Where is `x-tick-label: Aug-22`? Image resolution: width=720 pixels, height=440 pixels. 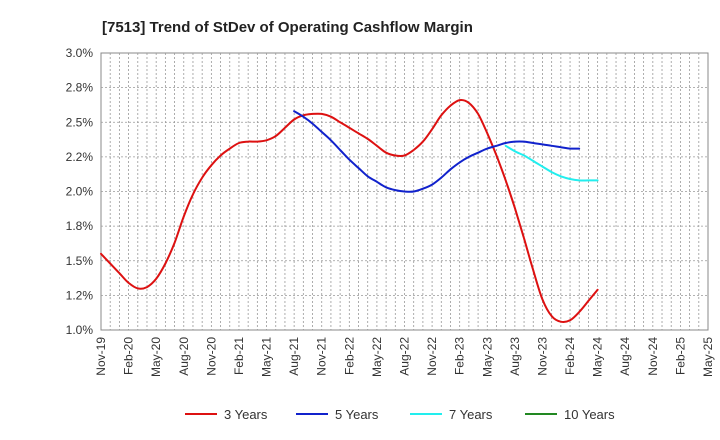 x-tick-label: Aug-22 is located at coordinates (405, 356).